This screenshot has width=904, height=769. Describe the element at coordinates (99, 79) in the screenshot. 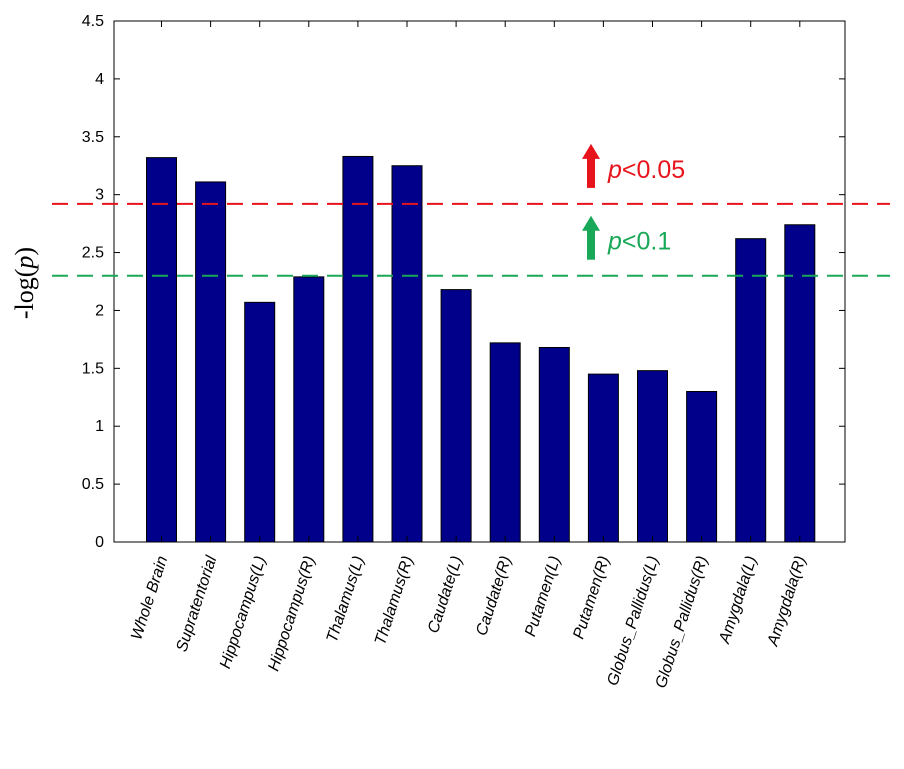

I see `y-tick-label: 4` at that location.